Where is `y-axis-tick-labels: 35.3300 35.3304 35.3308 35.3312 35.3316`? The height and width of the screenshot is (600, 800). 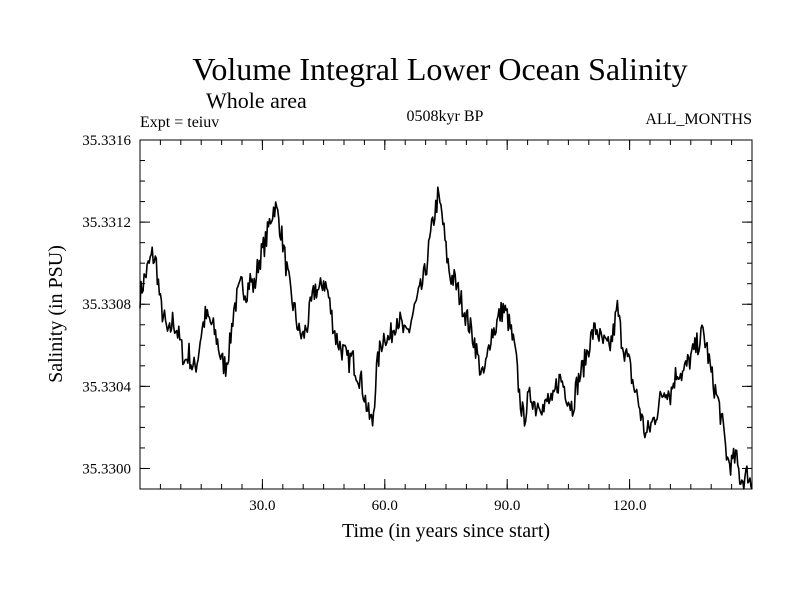 y-axis-tick-labels: 35.3300 35.3304 35.3308 35.3312 35.3316 is located at coordinates (106, 305).